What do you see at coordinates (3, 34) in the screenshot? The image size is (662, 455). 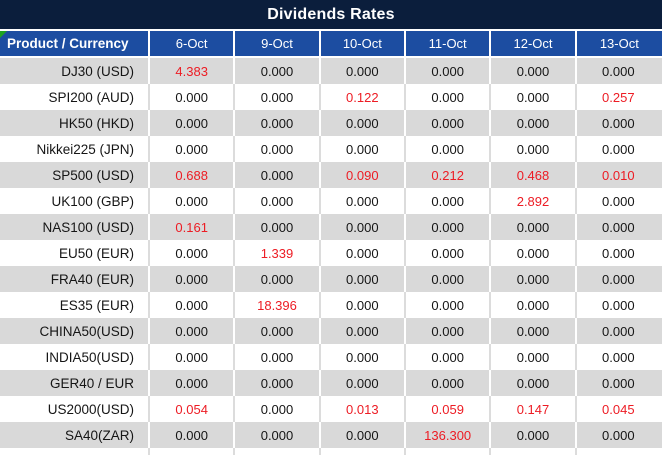 I see `cell-flag-triangle-icon` at bounding box center [3, 34].